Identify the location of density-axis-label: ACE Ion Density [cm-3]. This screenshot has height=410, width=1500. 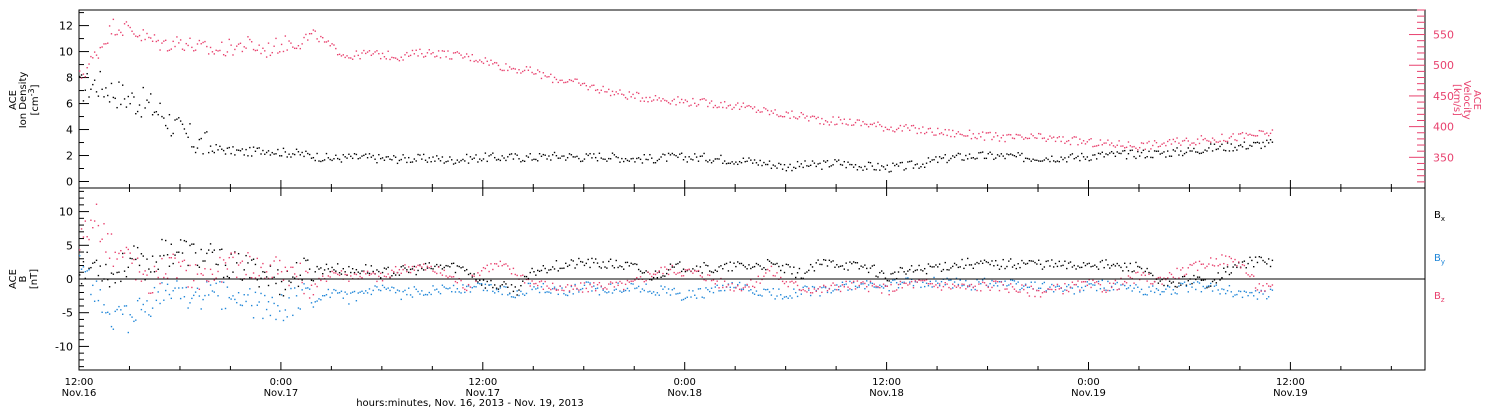
(24, 100).